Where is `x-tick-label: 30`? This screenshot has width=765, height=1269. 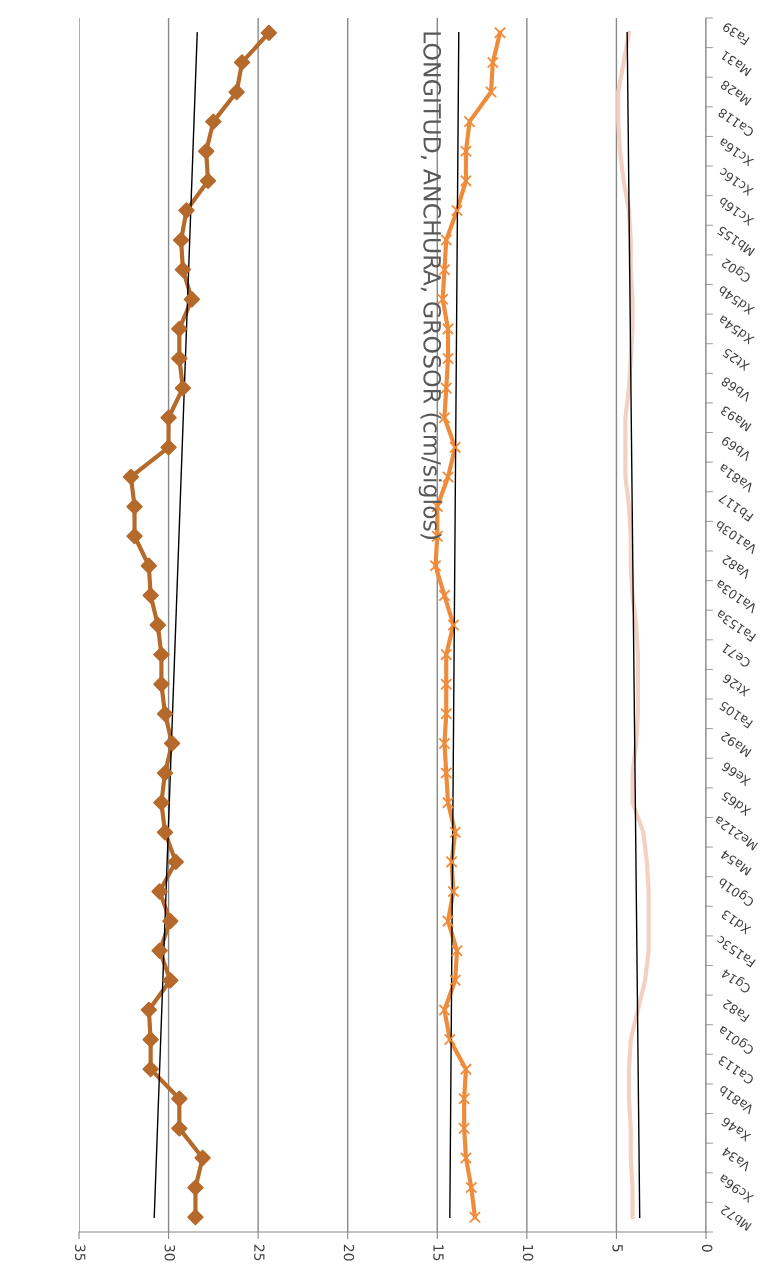
x-tick-label: 30 is located at coordinates (170, 1252).